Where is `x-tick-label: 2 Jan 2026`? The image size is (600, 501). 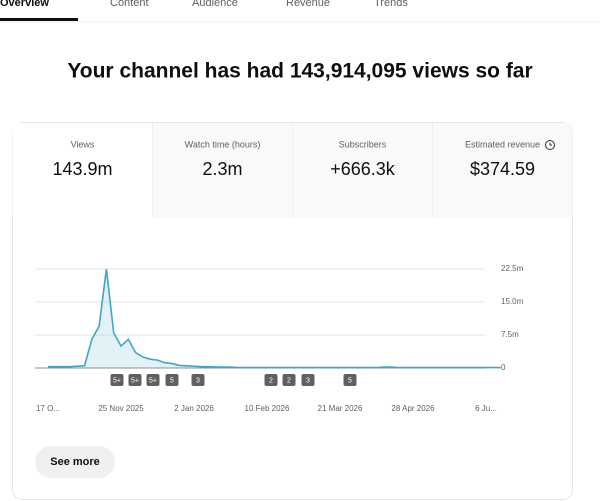
x-tick-label: 2 Jan 2026 is located at coordinates (194, 408).